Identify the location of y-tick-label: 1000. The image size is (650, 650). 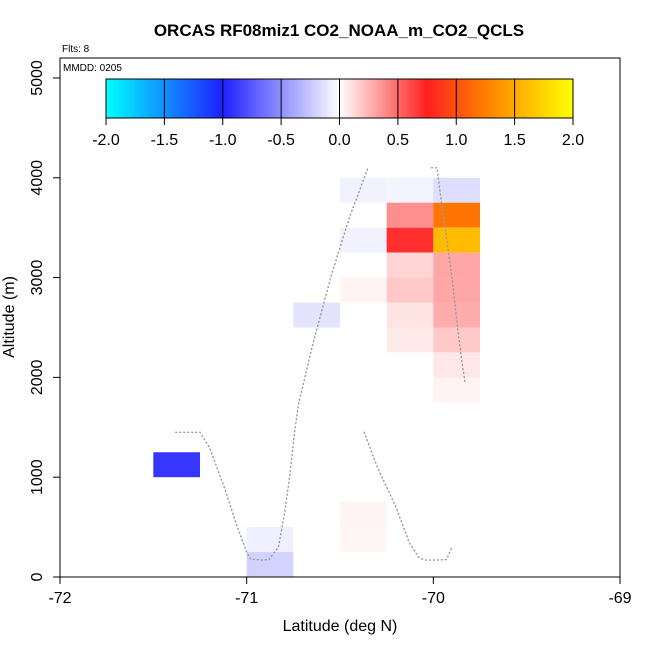
(37, 477).